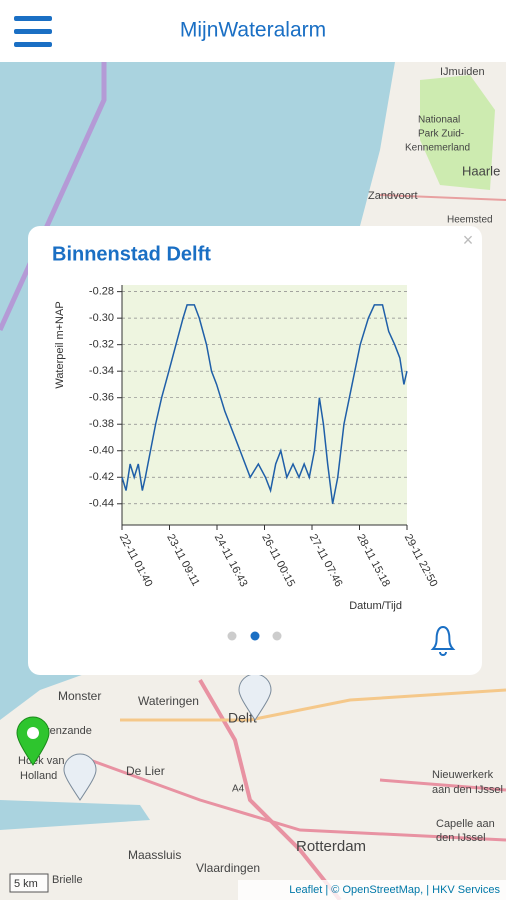  What do you see at coordinates (60, 344) in the screenshot?
I see `y-axis-label: Waterpeil m+NAP` at bounding box center [60, 344].